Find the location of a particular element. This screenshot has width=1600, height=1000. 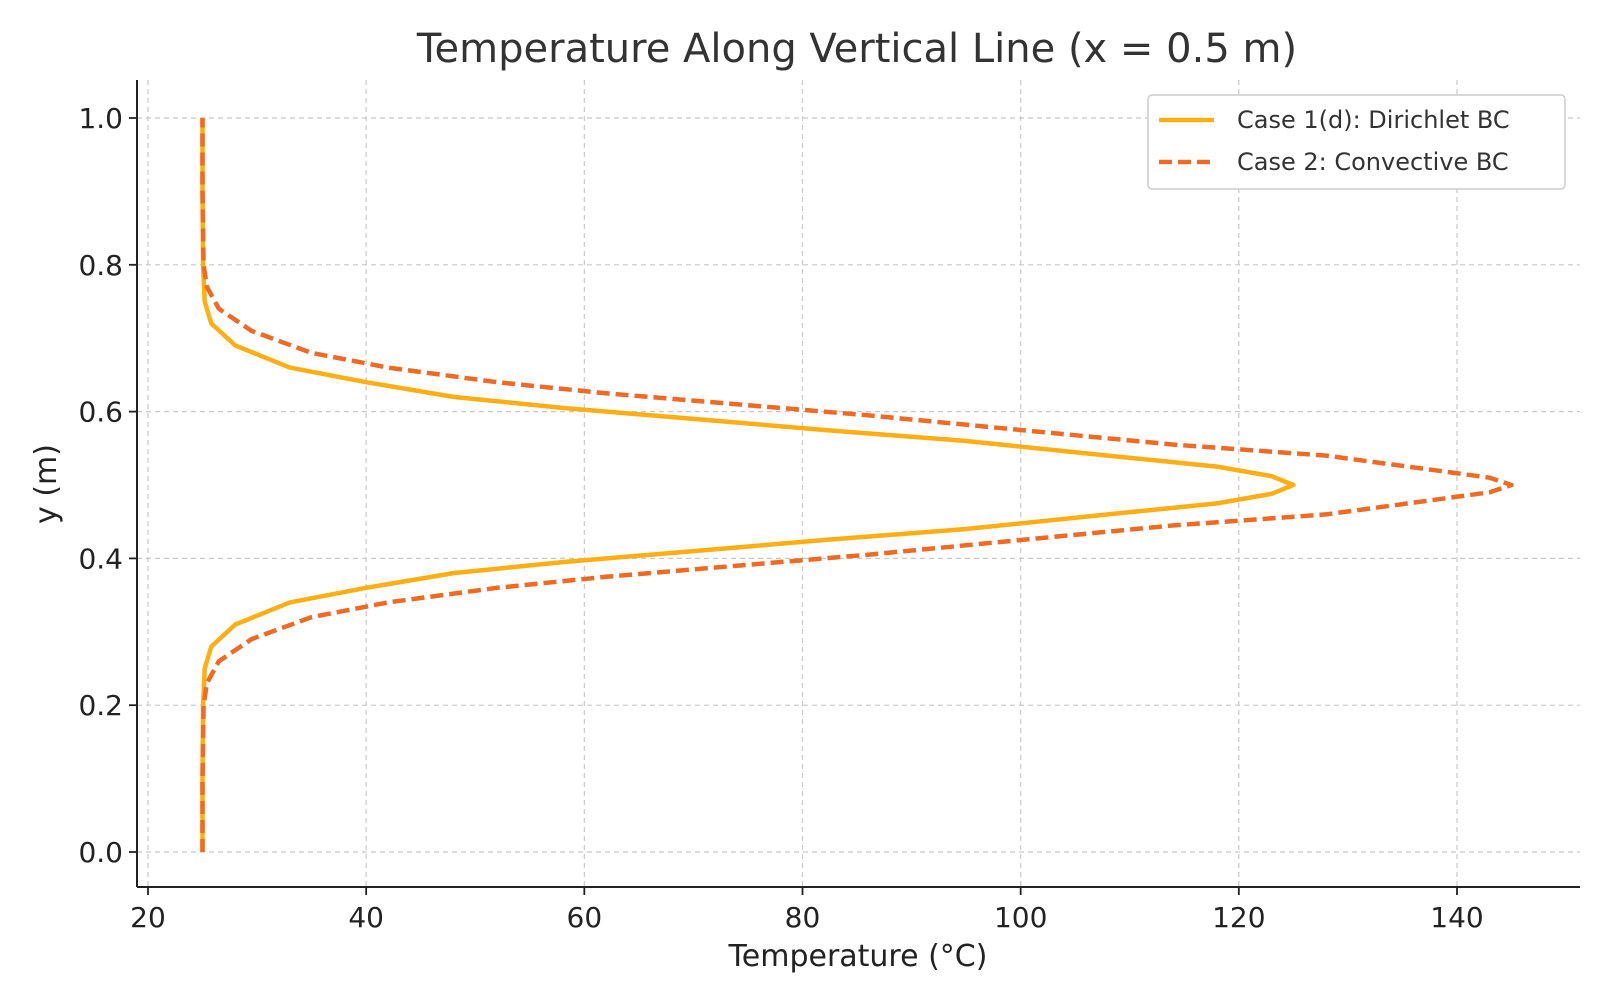

legend-box is located at coordinates (1356, 142).